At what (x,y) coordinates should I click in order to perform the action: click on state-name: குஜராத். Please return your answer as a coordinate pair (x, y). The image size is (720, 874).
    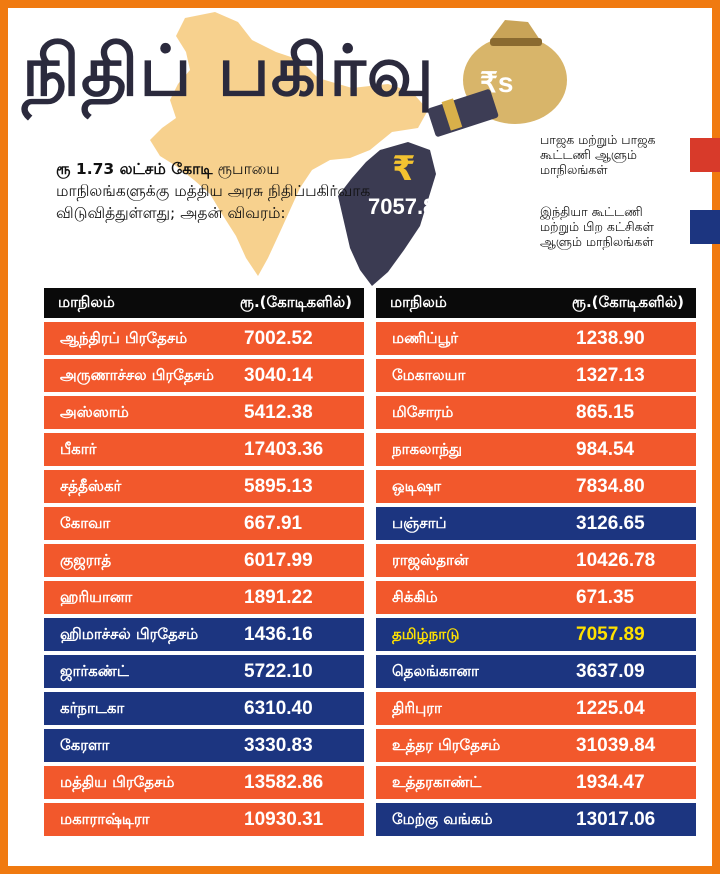
    Looking at the image, I should click on (86, 559).